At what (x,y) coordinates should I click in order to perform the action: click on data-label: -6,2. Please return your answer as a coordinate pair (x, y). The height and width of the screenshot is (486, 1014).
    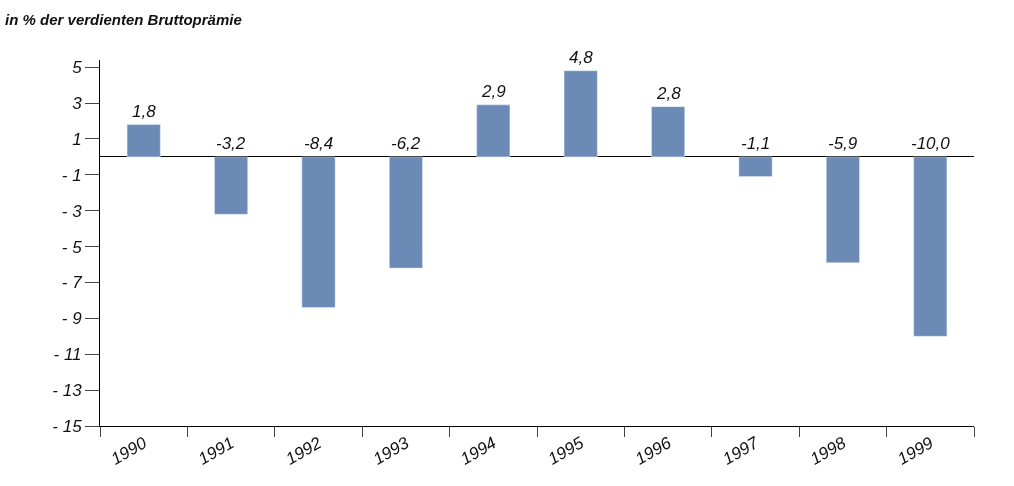
    Looking at the image, I should click on (406, 143).